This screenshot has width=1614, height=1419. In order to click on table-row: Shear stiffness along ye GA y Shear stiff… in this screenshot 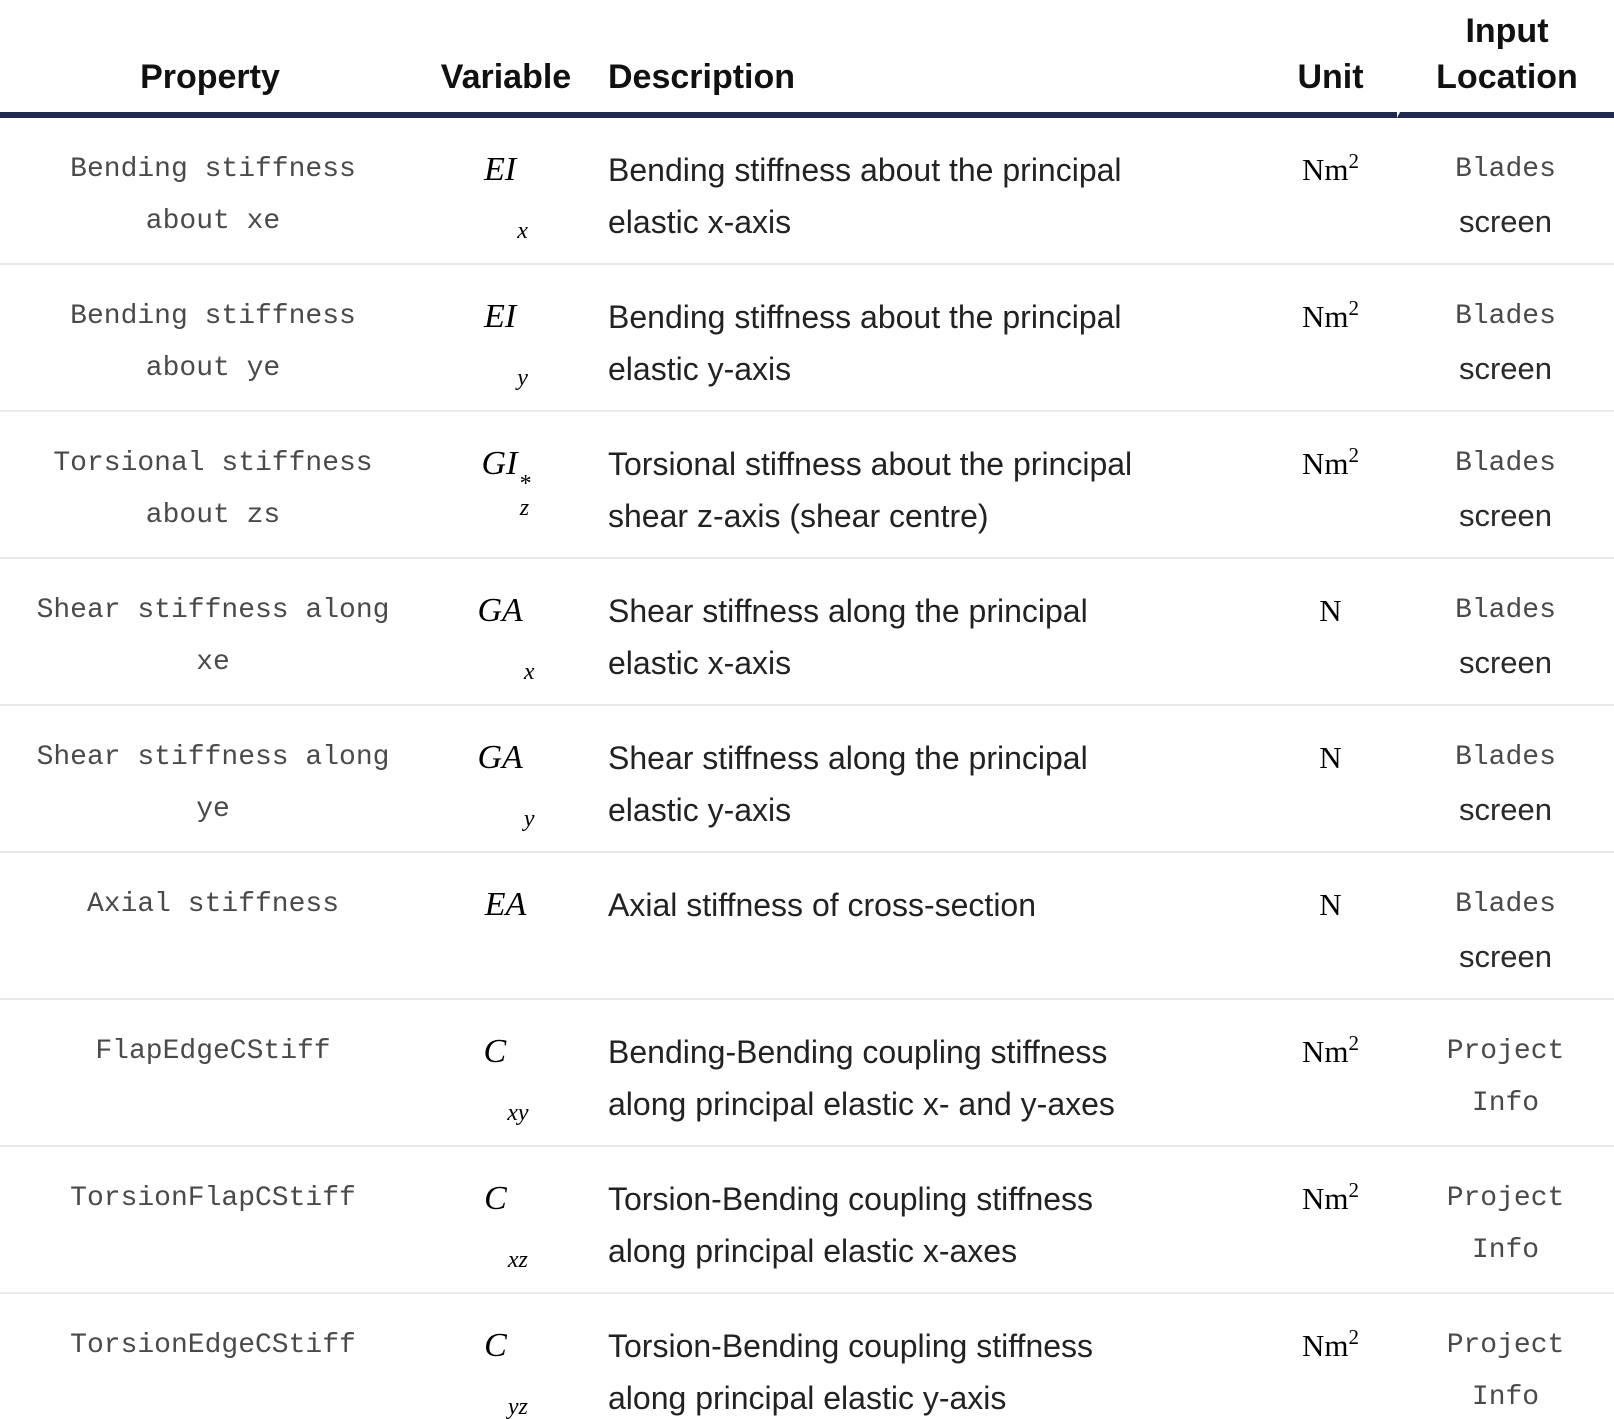, I will do `click(807, 779)`.